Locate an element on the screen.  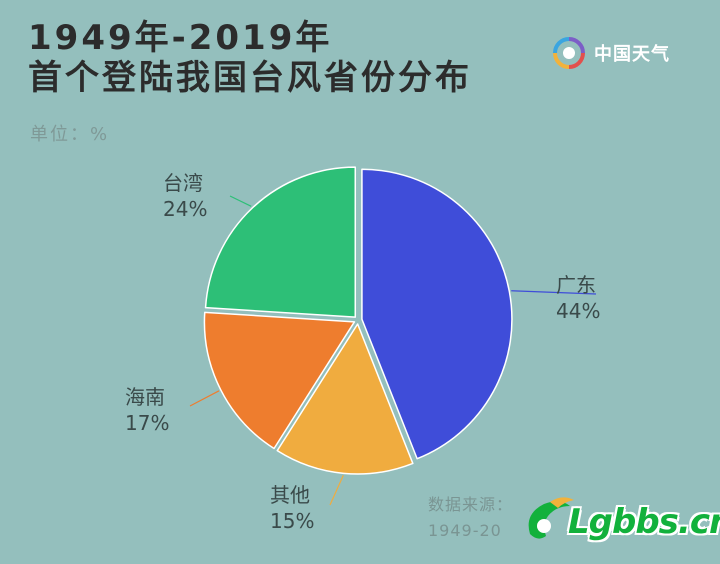
slice-name-label-2: 其他 is located at coordinates (290, 495).